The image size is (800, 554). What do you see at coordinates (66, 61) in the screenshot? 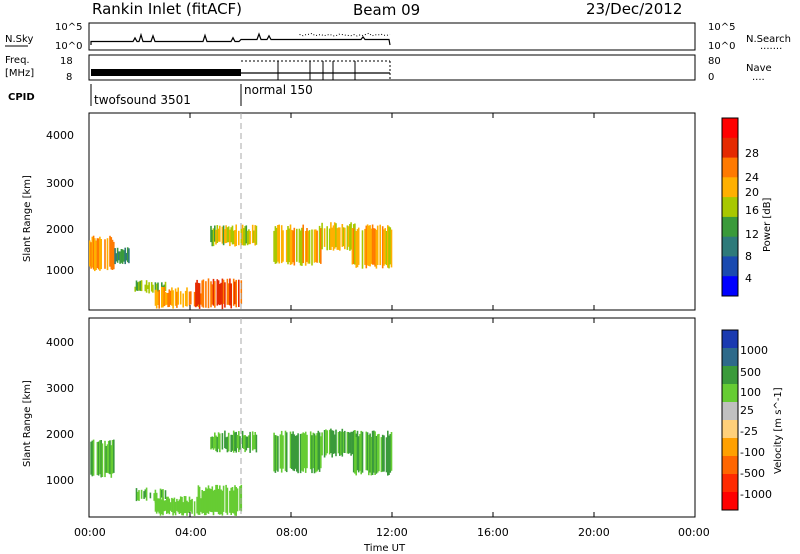
I see `freq-left-tick-top: 18` at bounding box center [66, 61].